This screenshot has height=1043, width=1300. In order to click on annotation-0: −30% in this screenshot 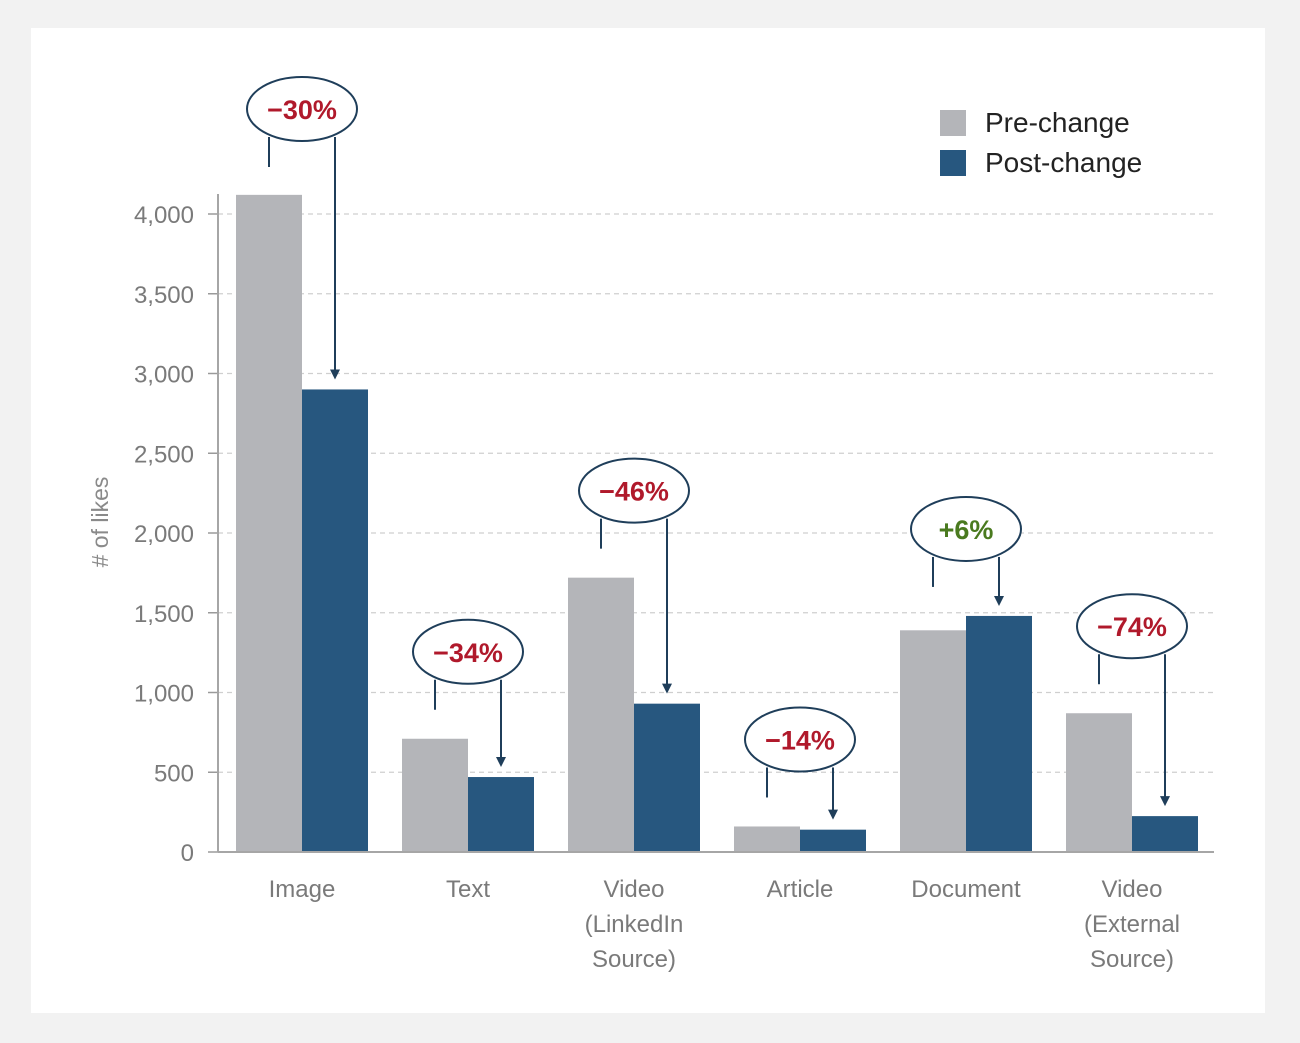, I will do `click(302, 228)`.